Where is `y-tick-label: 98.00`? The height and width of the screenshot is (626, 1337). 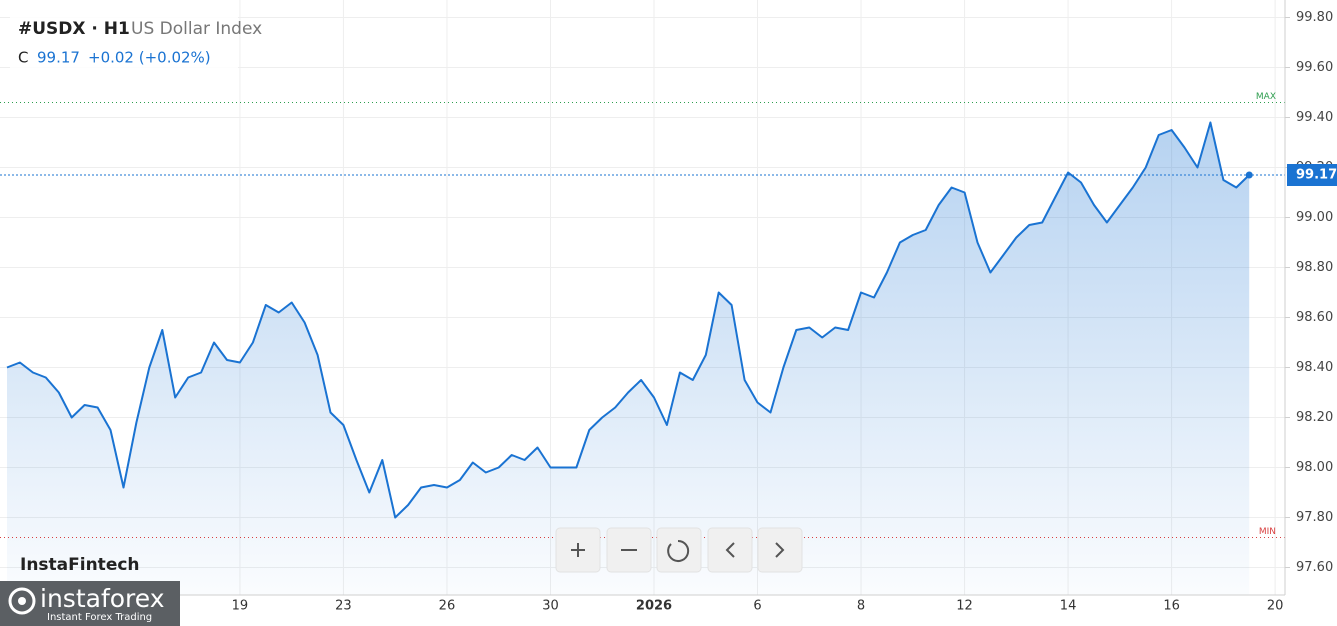
y-tick-label: 98.00 is located at coordinates (1314, 467).